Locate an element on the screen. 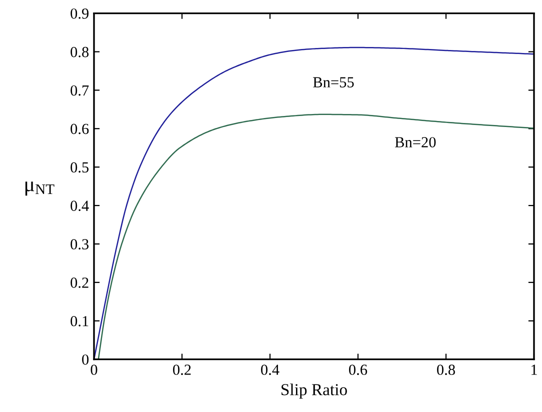  x-tick-label: 0.4 is located at coordinates (270, 369).